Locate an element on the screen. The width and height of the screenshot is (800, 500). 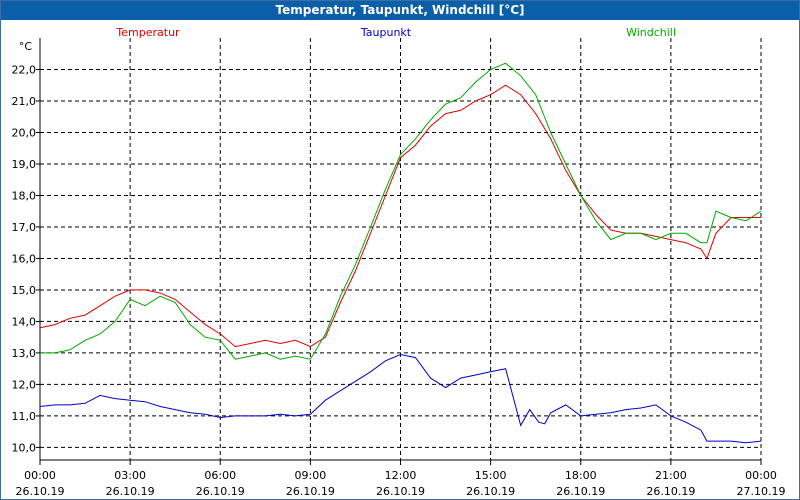
y-tick-label: 20,0 is located at coordinates (24, 132).